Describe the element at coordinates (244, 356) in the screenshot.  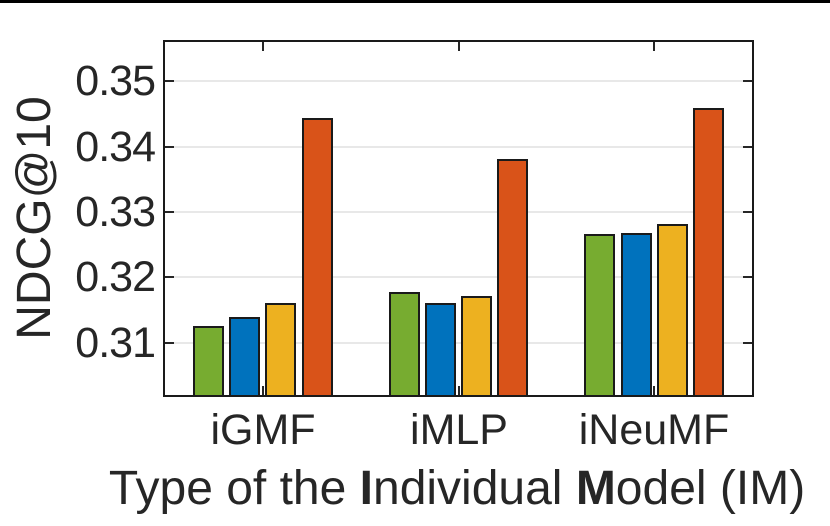
I see `bar-iGMF-series-blue` at that location.